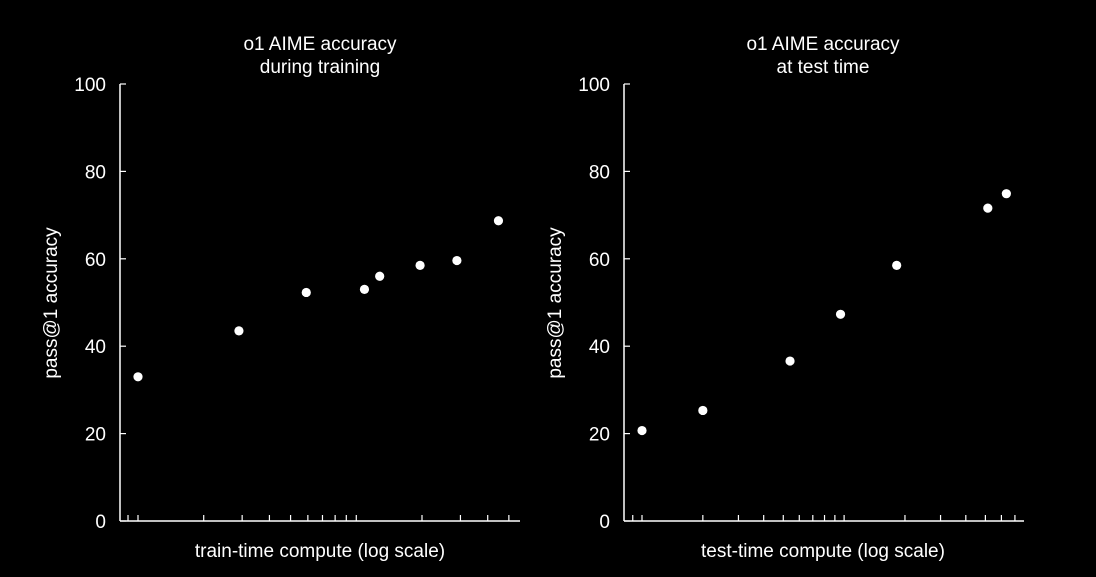 The height and width of the screenshot is (577, 1096). I want to click on chart-subtitle: at test time, so click(823, 67).